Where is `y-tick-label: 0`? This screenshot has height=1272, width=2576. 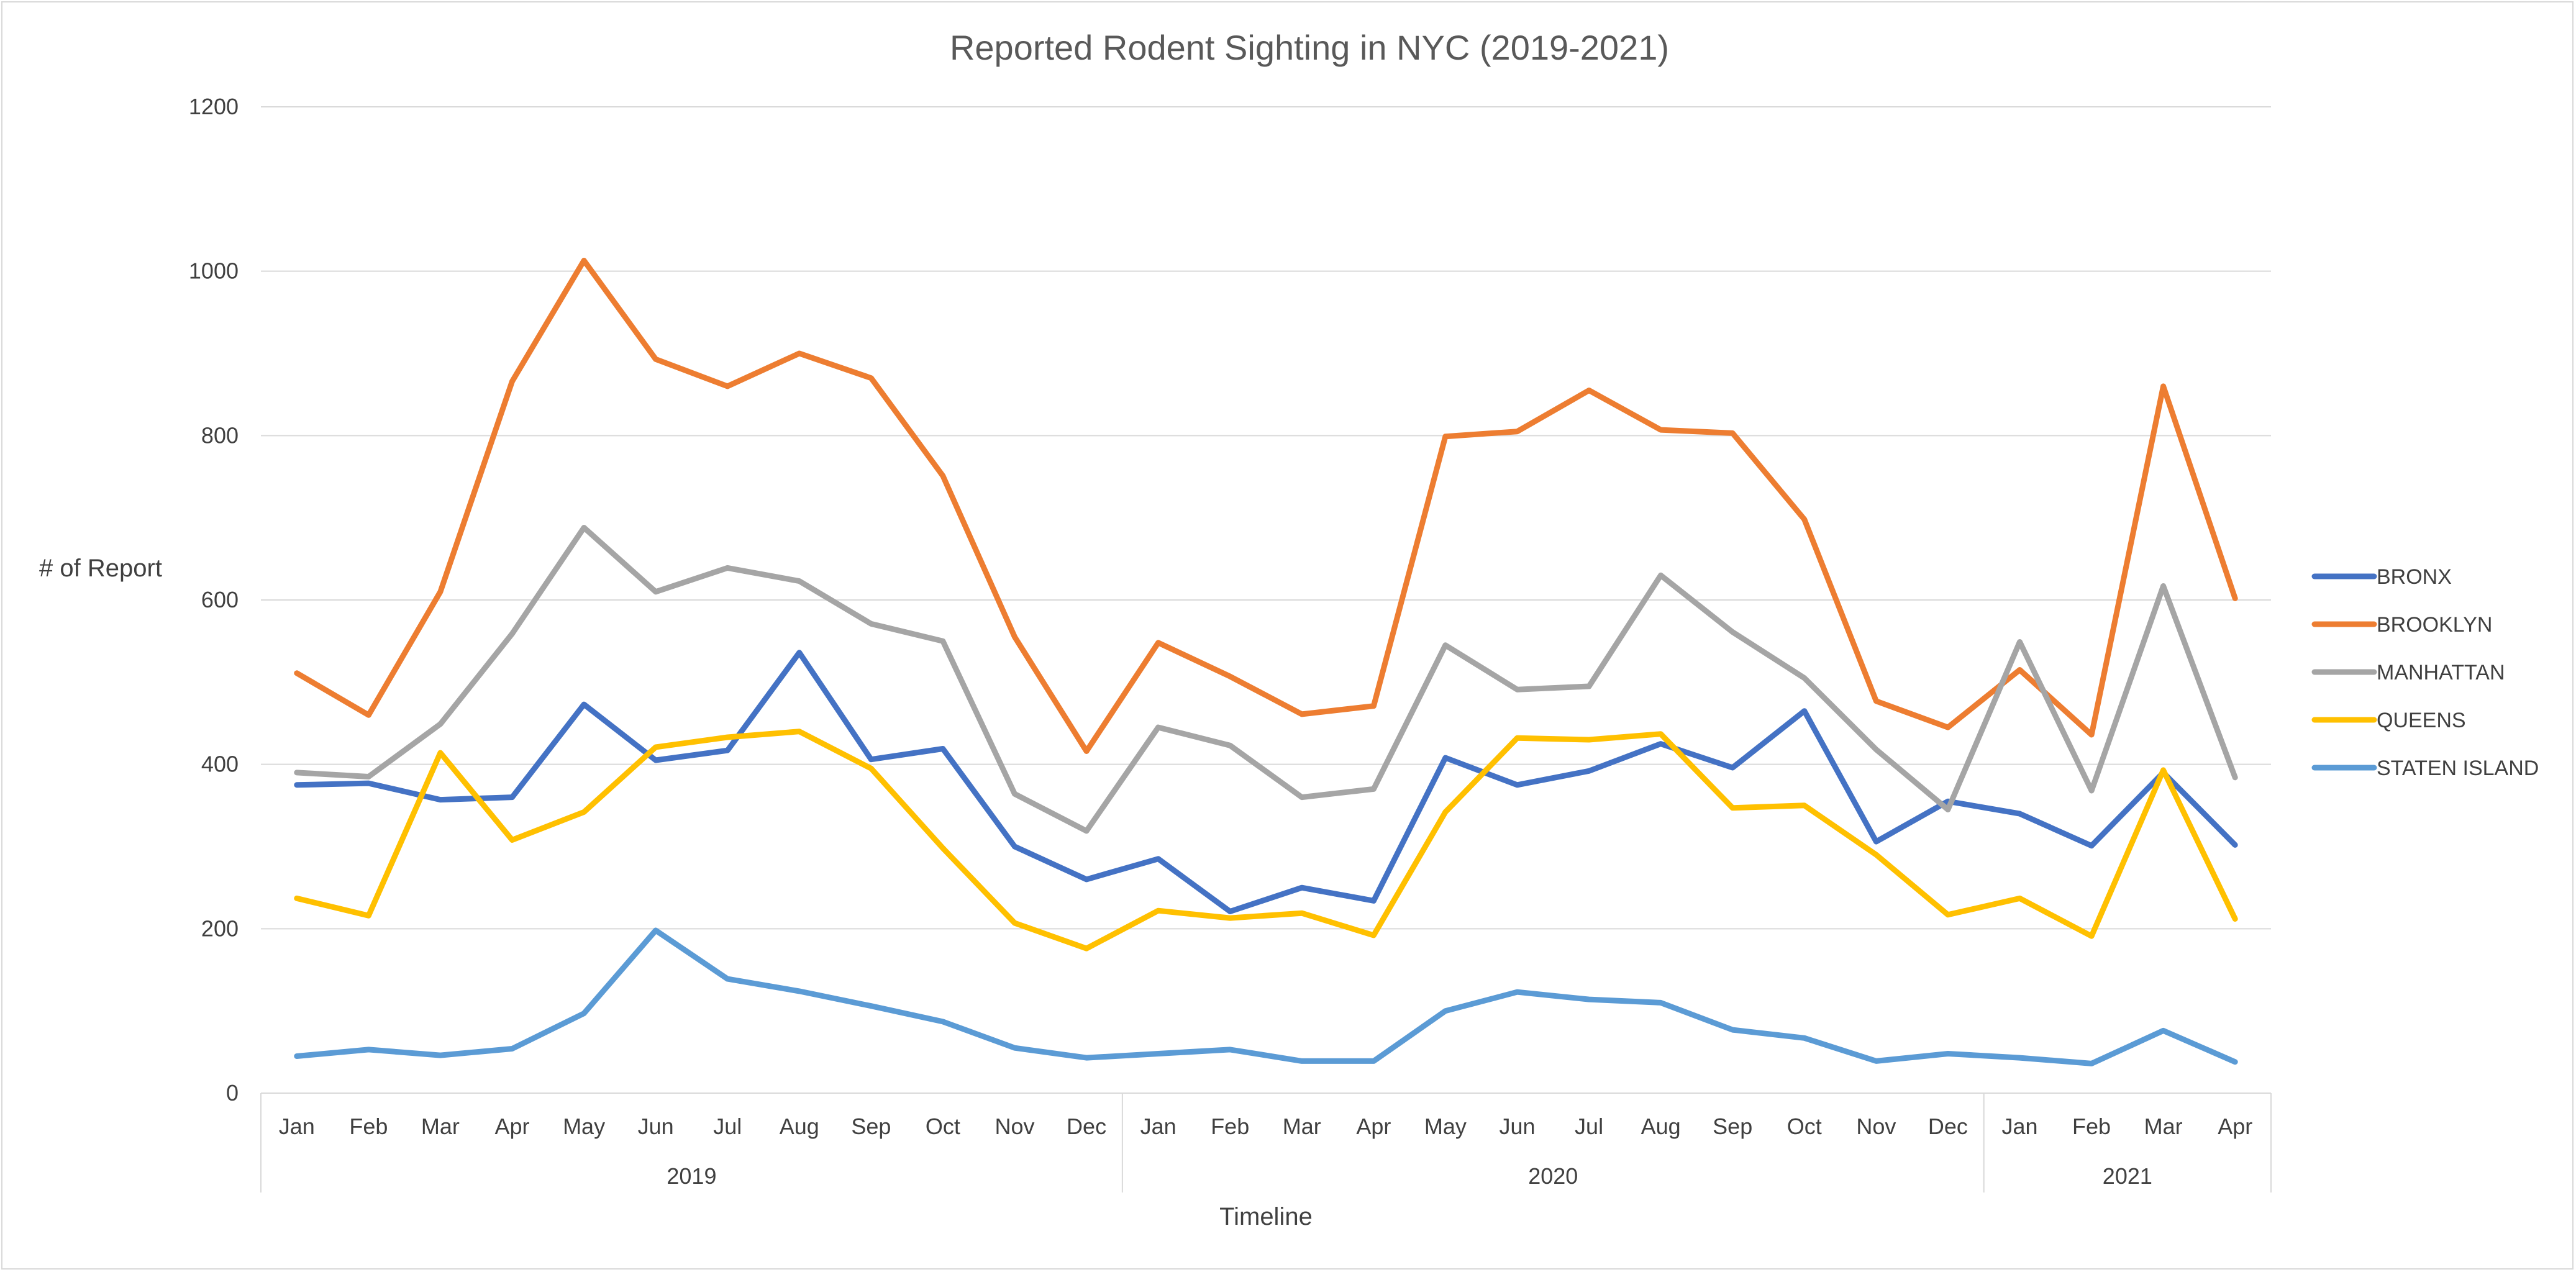
y-tick-label: 0 is located at coordinates (232, 1093).